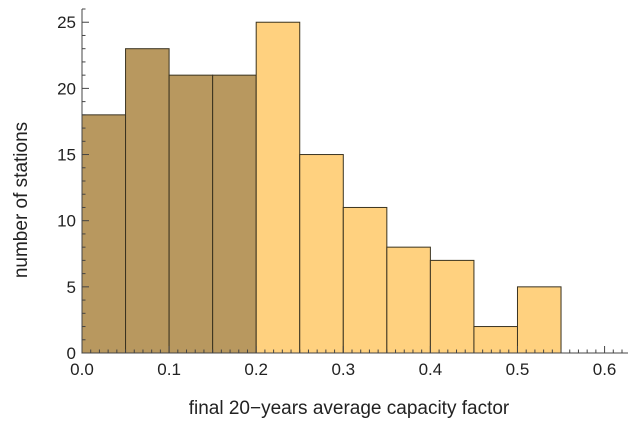 The image size is (633, 422). What do you see at coordinates (21, 200) in the screenshot?
I see `y-axis-title: number of stations` at bounding box center [21, 200].